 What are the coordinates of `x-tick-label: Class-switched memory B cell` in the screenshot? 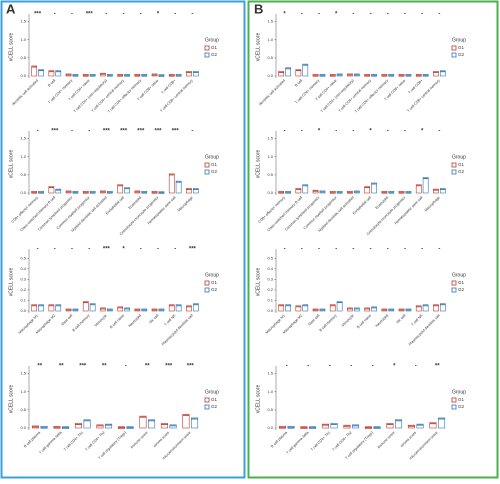 It's located at (37, 213).